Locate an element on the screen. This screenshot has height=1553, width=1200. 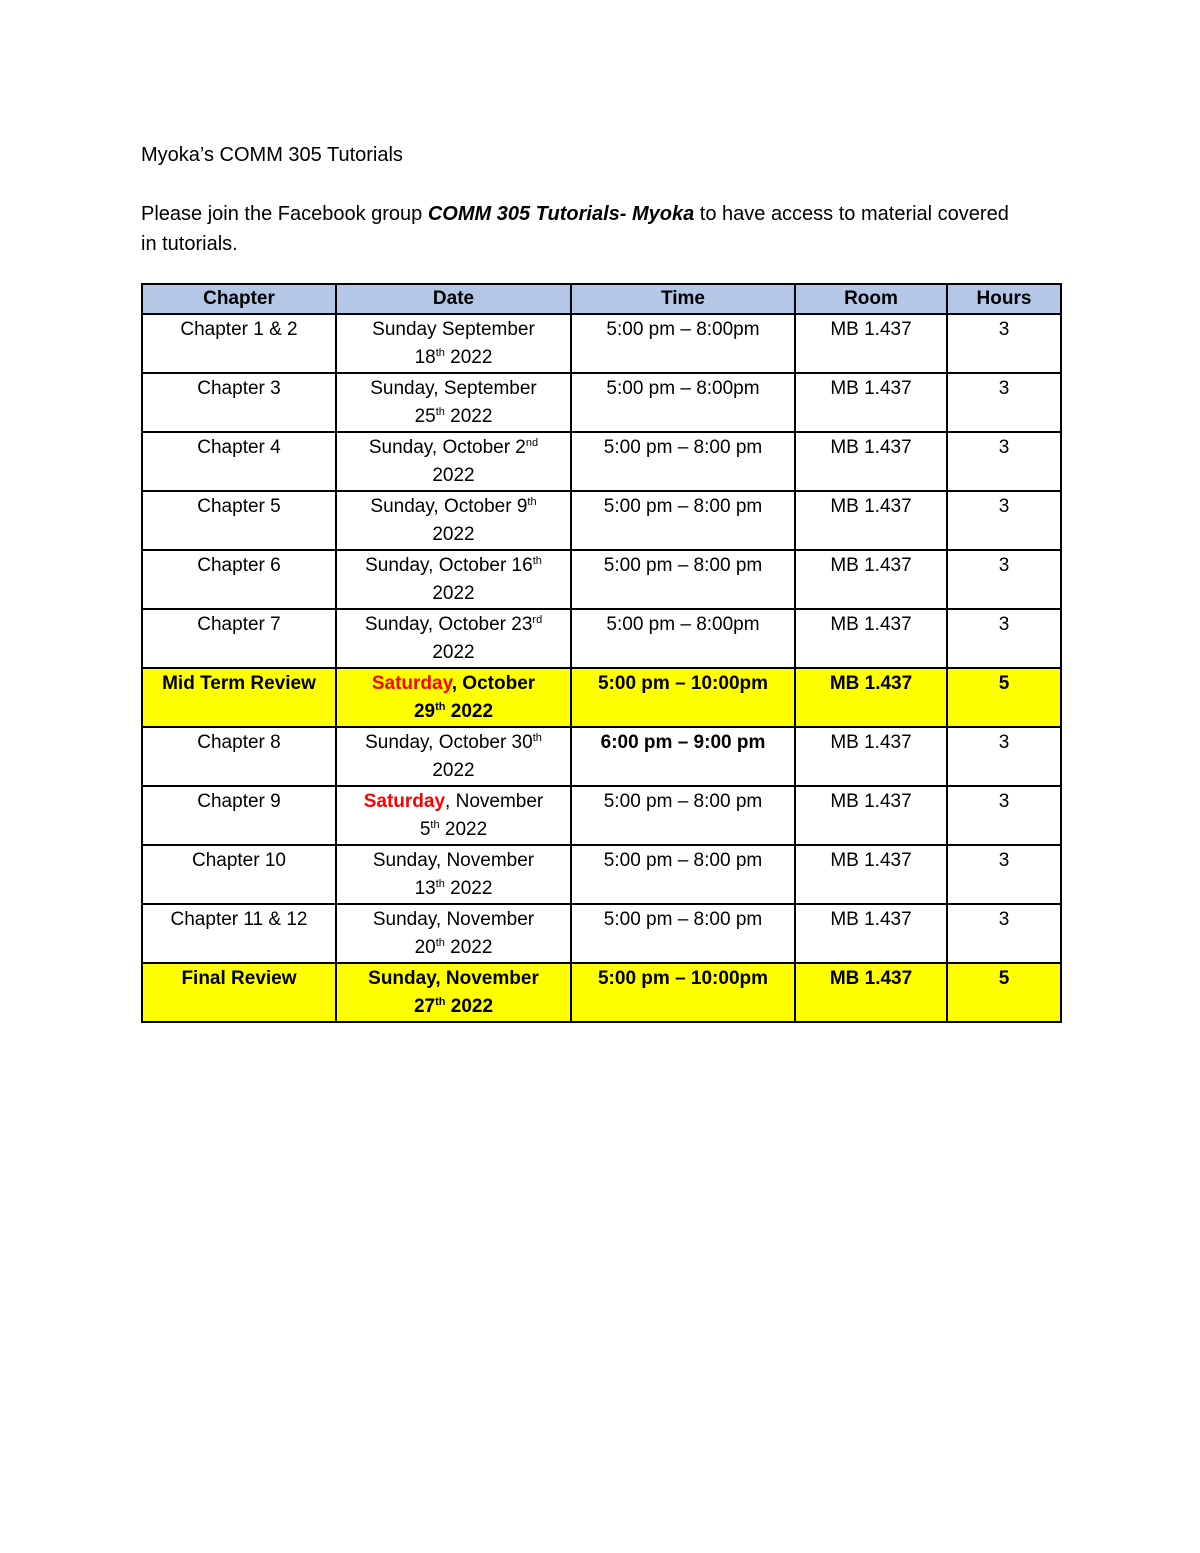
intro-text: Please join the Facebook group is located at coordinates (284, 214).